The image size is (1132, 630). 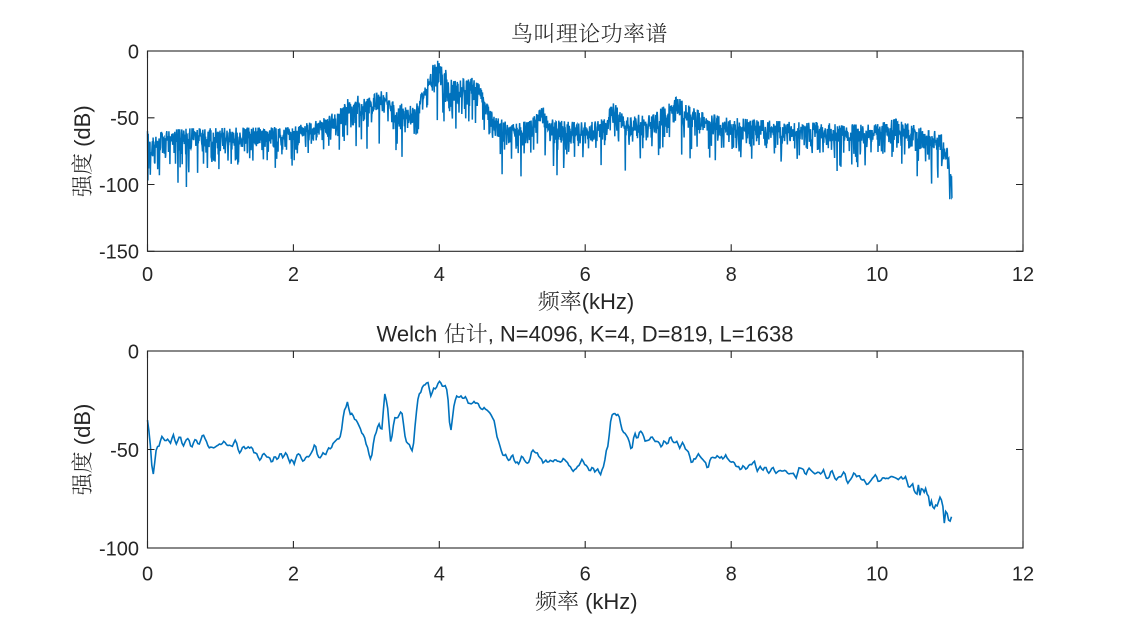 What do you see at coordinates (641, 334) in the screenshot?
I see `svg-text: , N=4096, K=4, D=819, L=1638` at bounding box center [641, 334].